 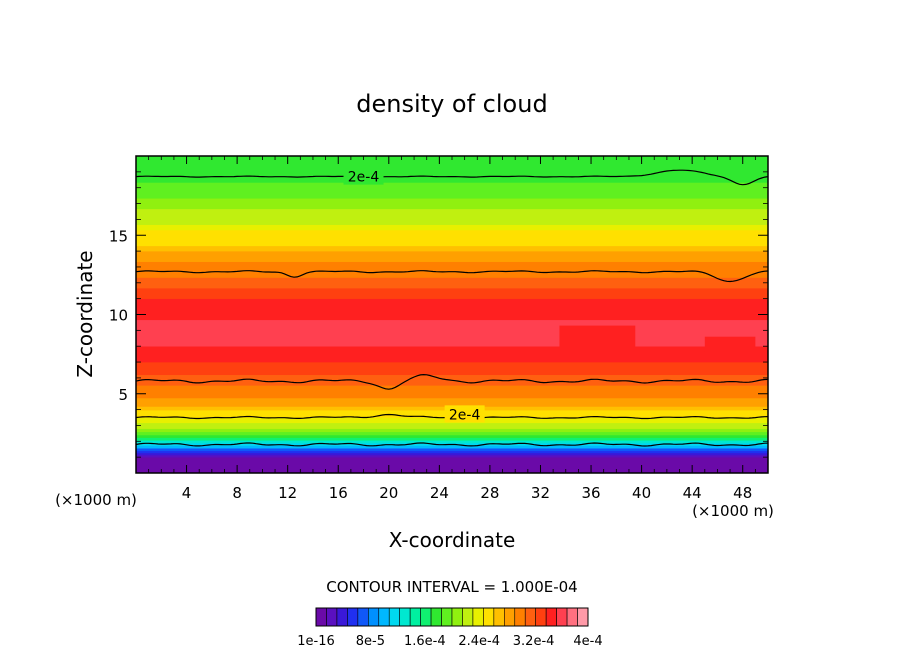 I want to click on x-tick-label: 12, so click(x=287, y=493).